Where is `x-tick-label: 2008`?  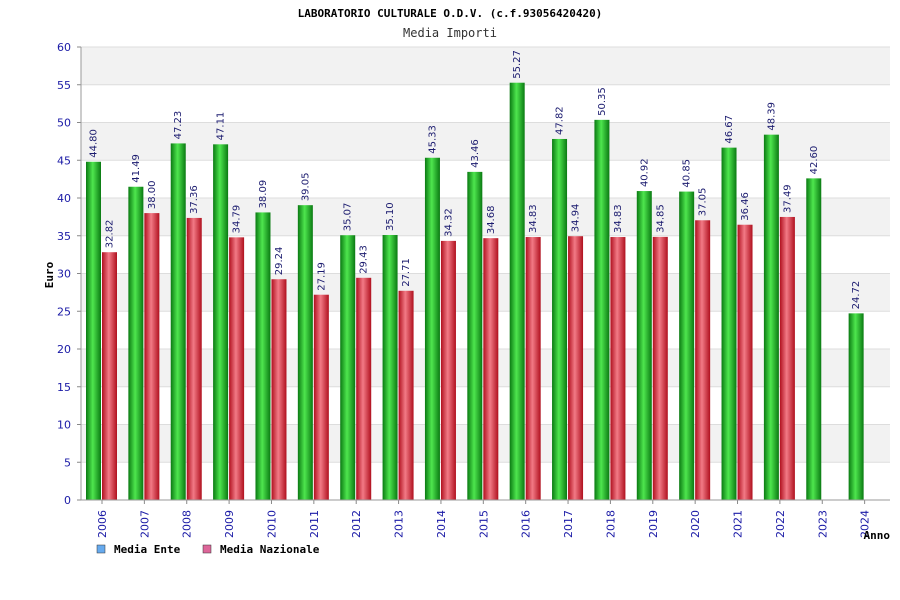 x-tick-label: 2008 is located at coordinates (187, 524).